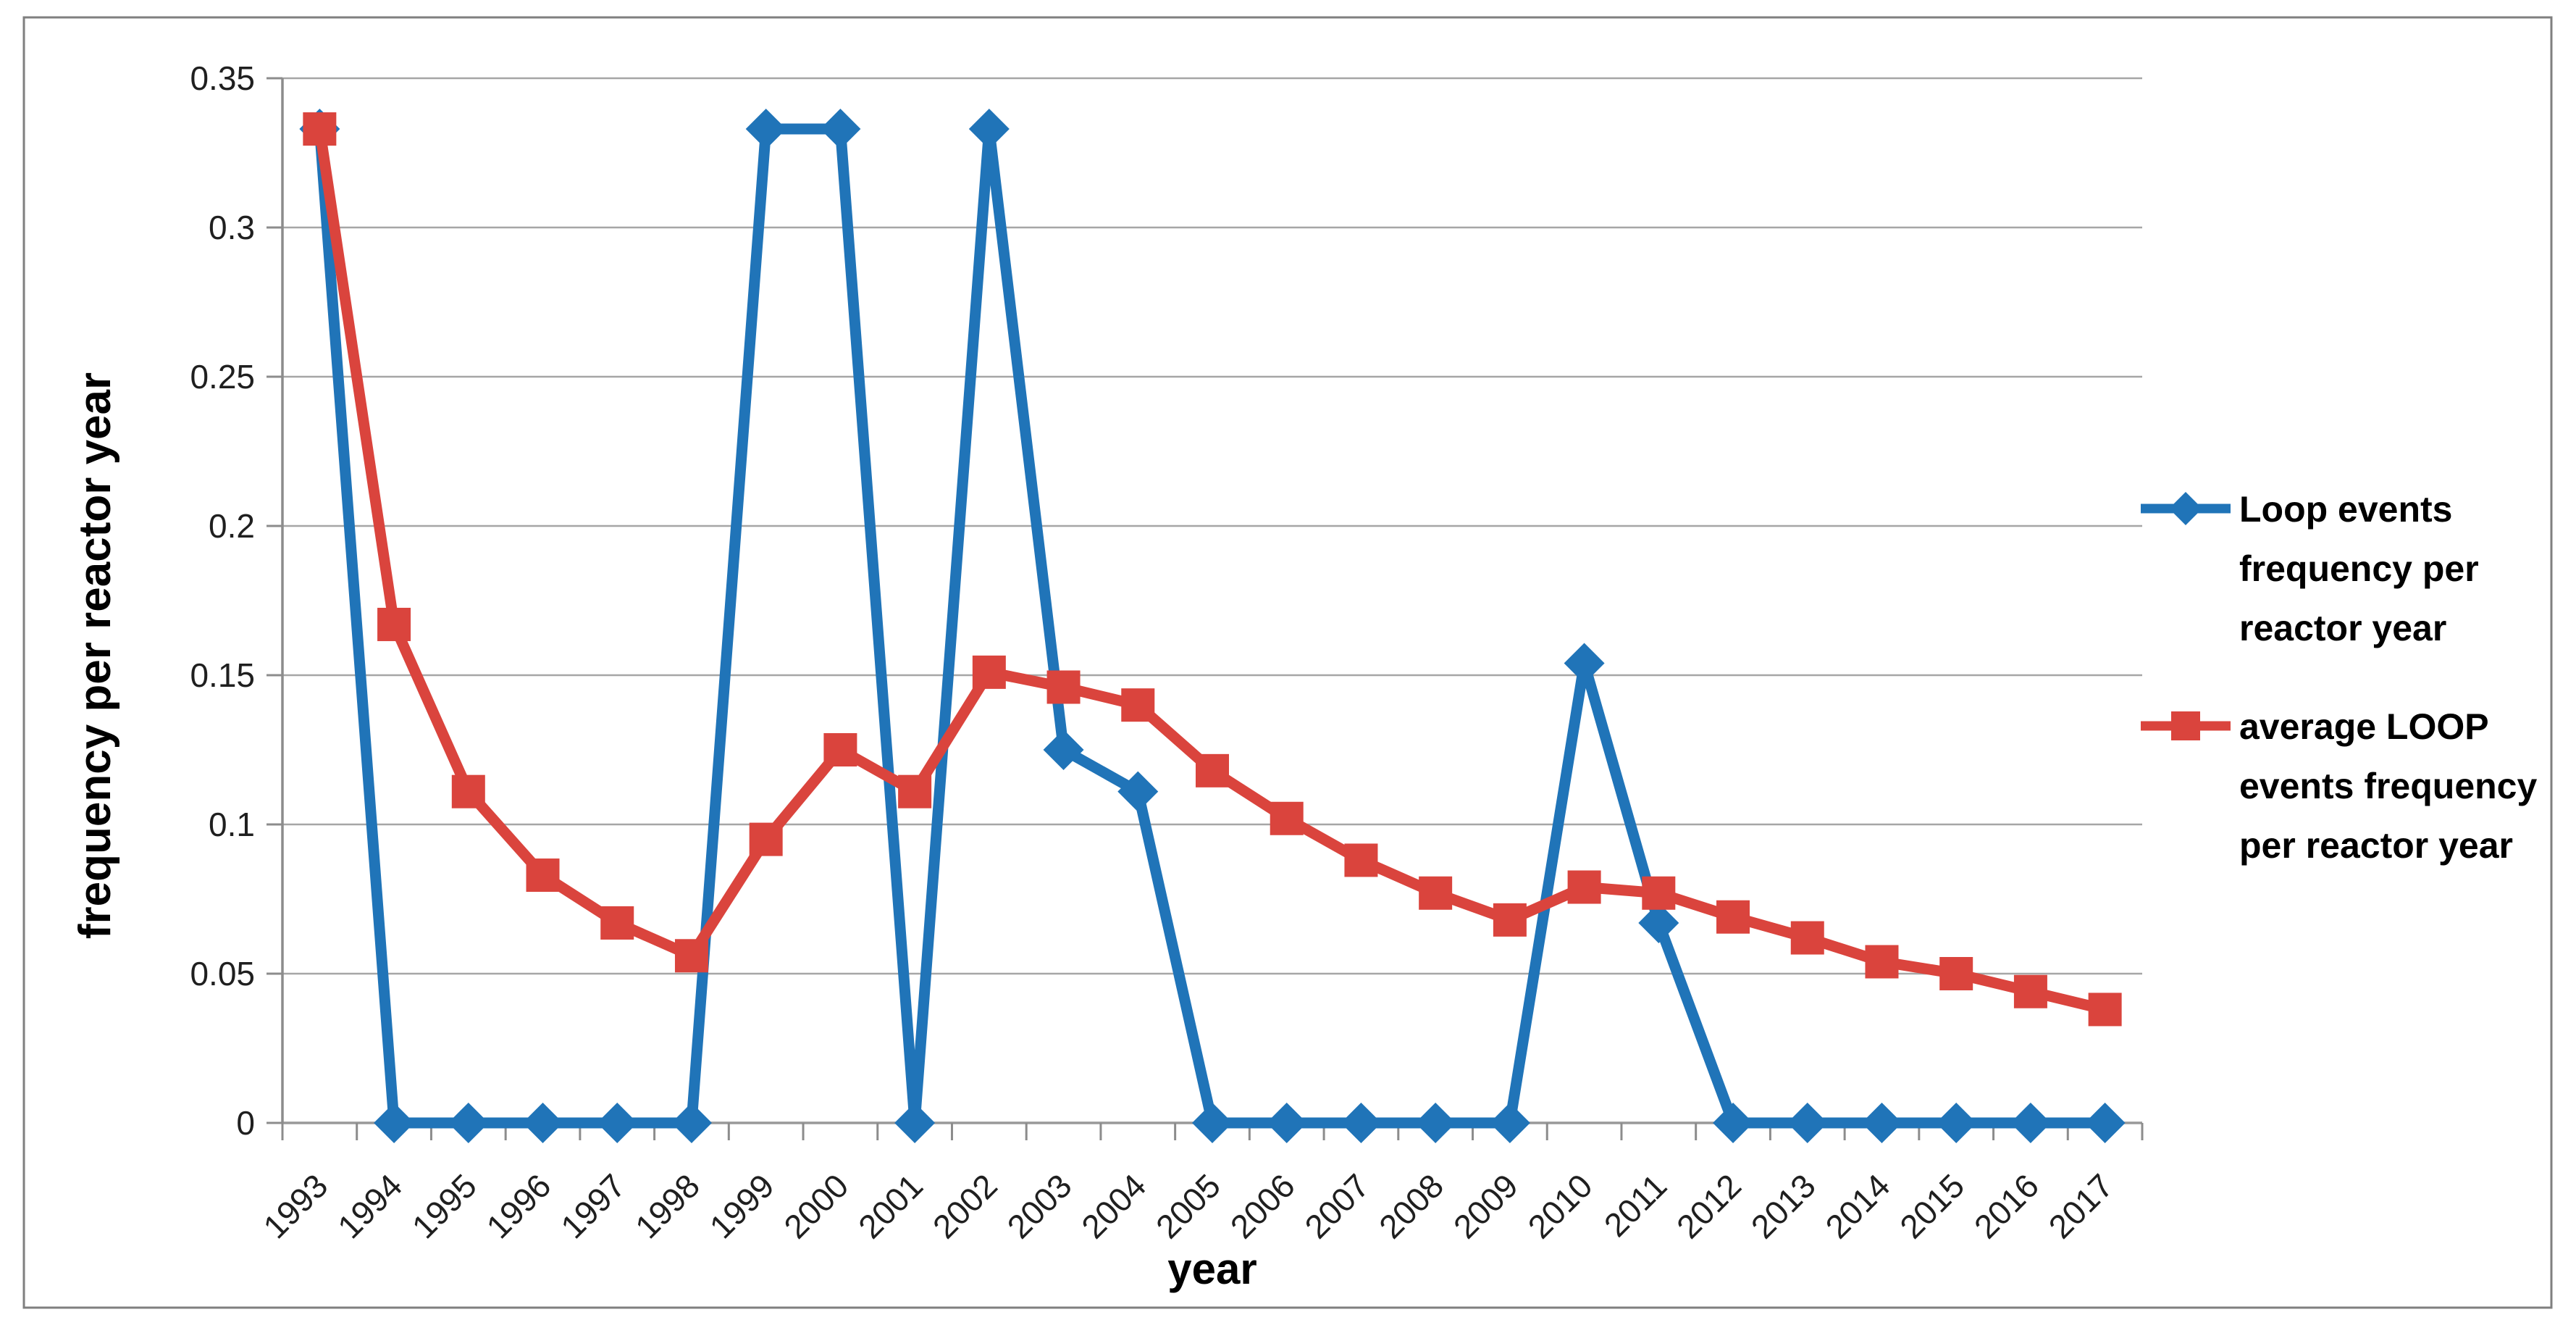  I want to click on y-tick-label: 0.2, so click(232, 526).